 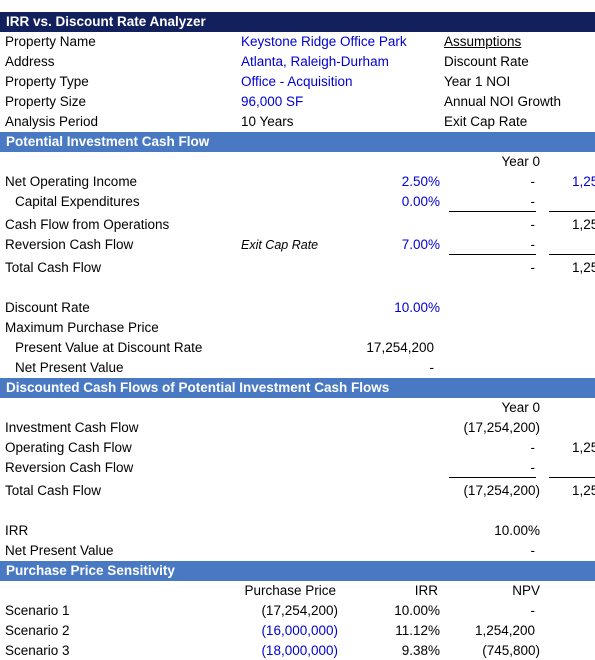 I want to click on discounted-total-label: Total Cash Flow, so click(x=53, y=490).